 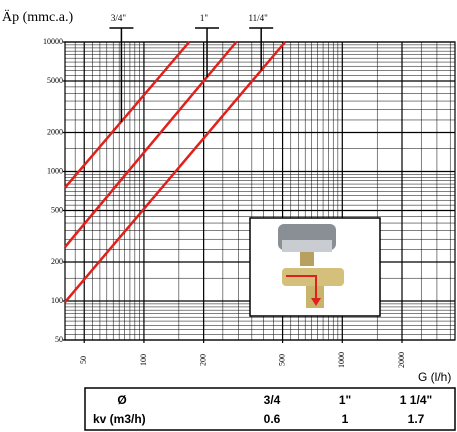 What do you see at coordinates (53, 41) in the screenshot?
I see `y-tick-label: 10000` at bounding box center [53, 41].